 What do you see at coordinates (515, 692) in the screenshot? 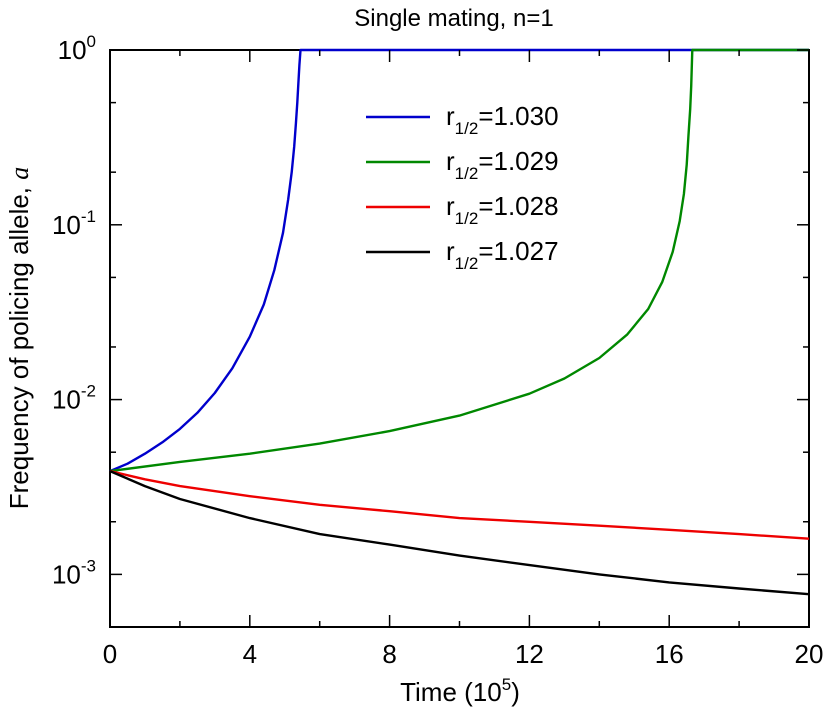
I see `x-axis-title-close: )` at bounding box center [515, 692].